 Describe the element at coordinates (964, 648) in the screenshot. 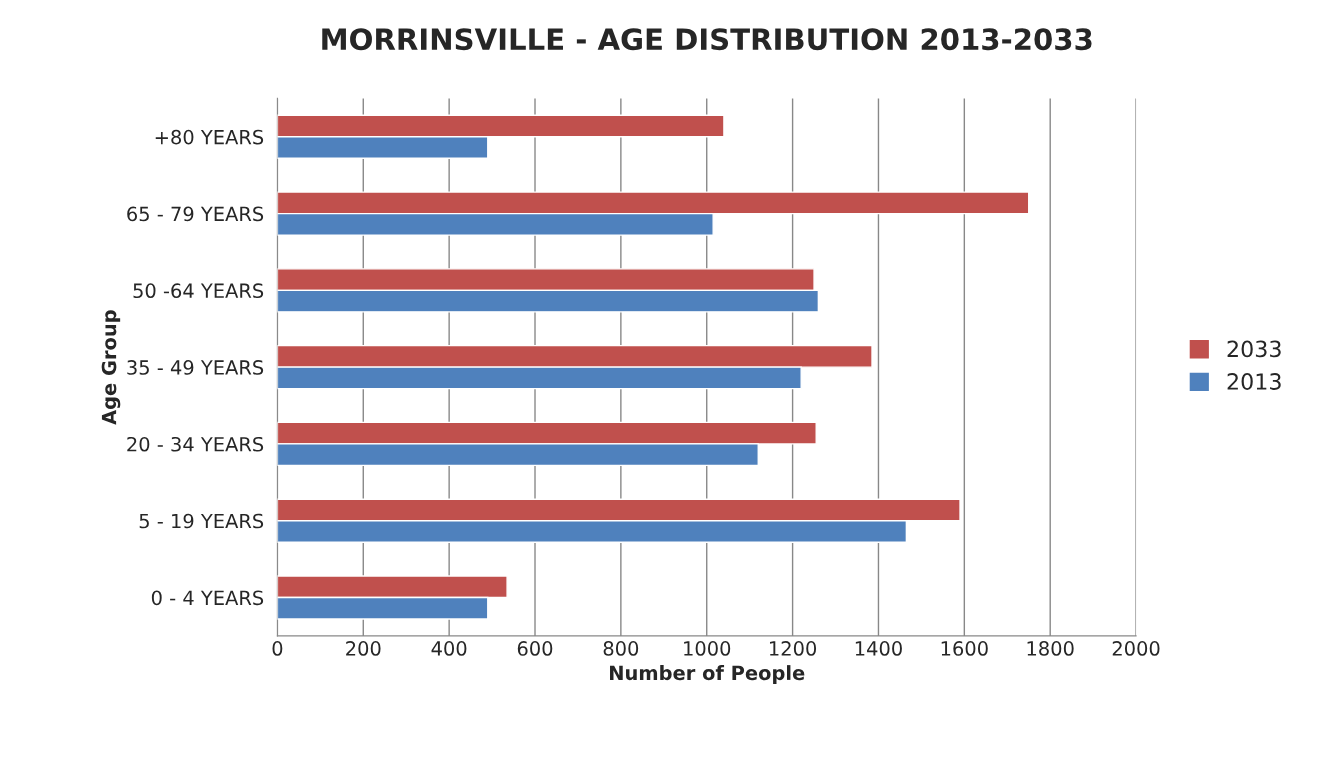

I see `x-tick-label: 1600` at that location.